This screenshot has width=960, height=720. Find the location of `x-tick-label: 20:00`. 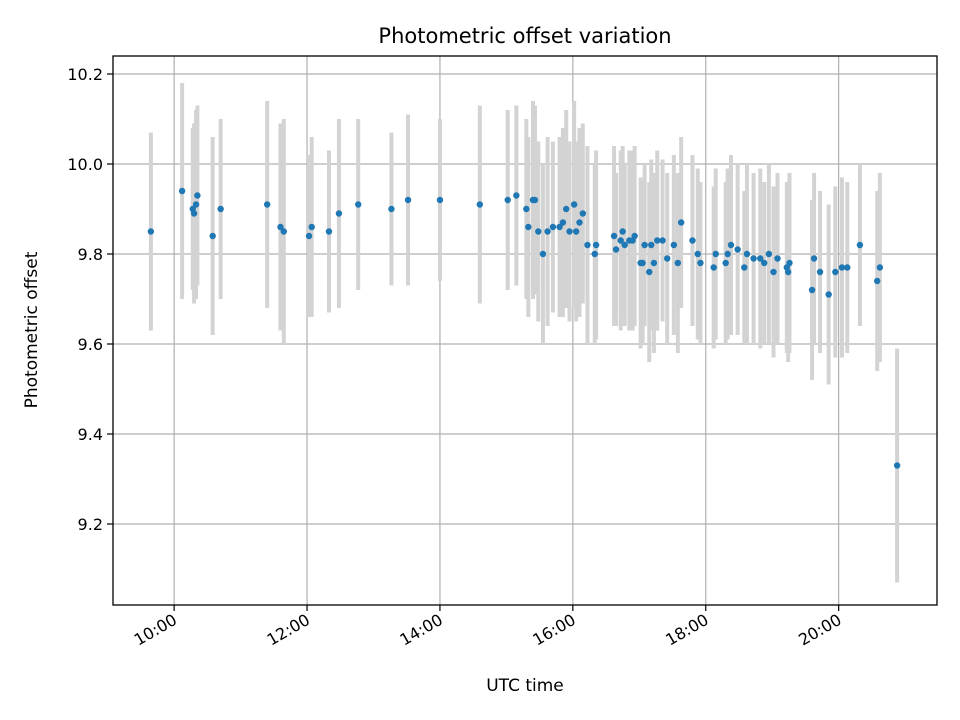

x-tick-label: 20:00 is located at coordinates (819, 630).